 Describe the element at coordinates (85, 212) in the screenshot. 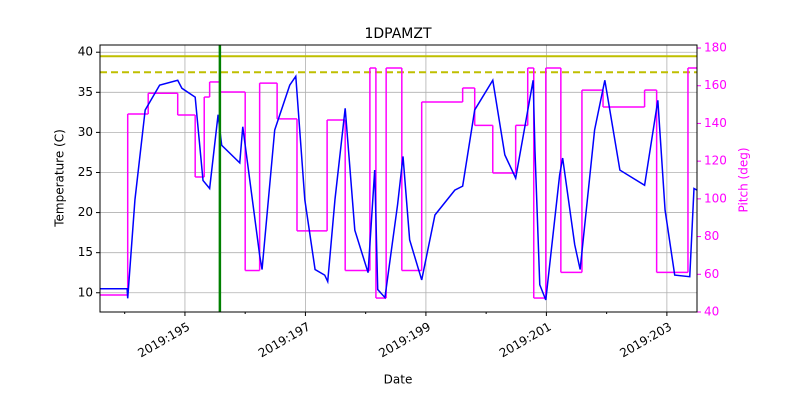

I see `y-tick-label: 20` at that location.